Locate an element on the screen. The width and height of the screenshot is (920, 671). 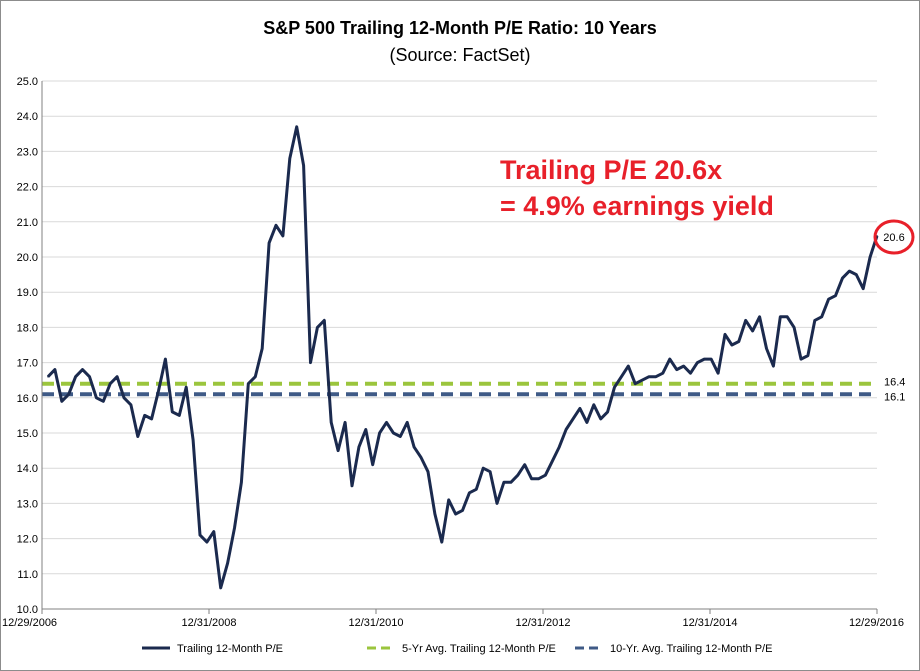
y-tick-label: 19.0 is located at coordinates (27, 293).